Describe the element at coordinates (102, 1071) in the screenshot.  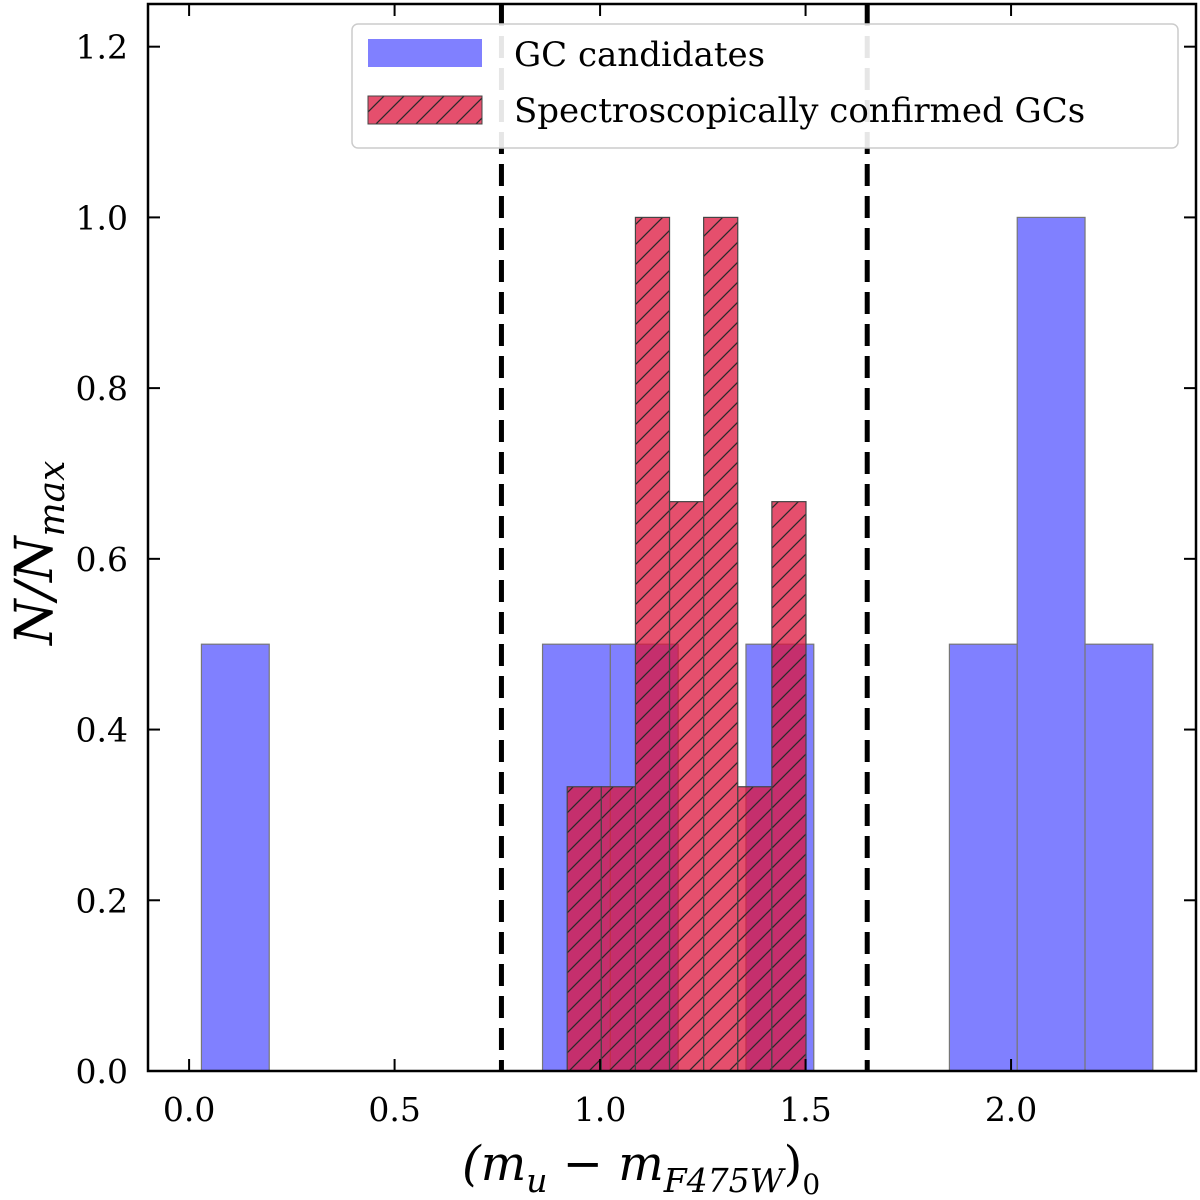
I see `y-tick-label-0: 0.0` at that location.